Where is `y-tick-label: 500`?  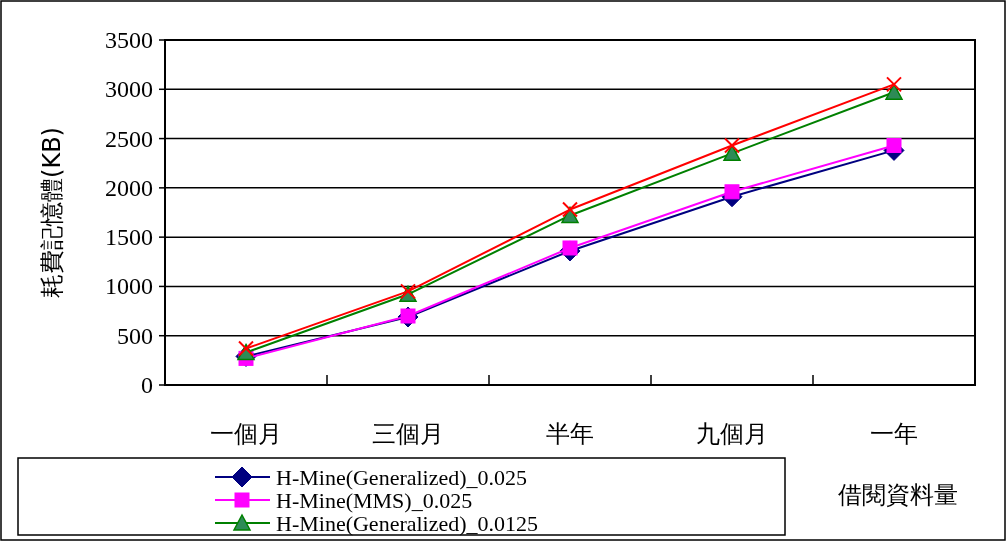
y-tick-label: 500 is located at coordinates (135, 335).